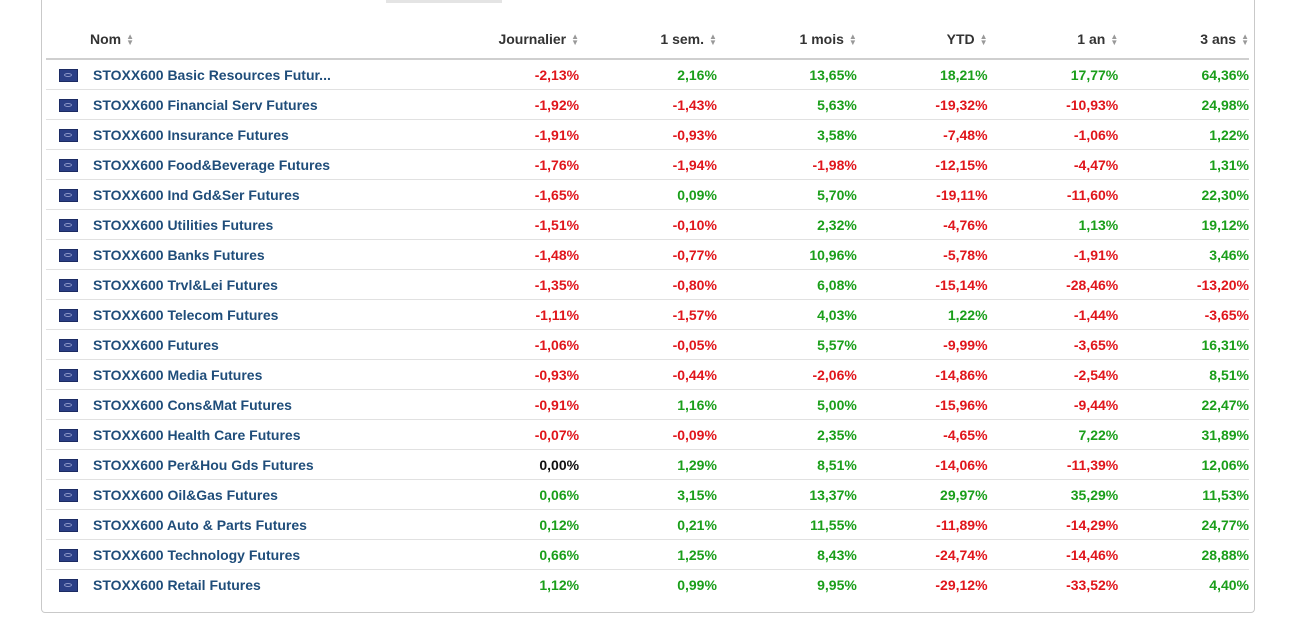 The image size is (1290, 633). I want to click on instrument-cell: STOXX600 Cons&Mat Futures, so click(199, 404).